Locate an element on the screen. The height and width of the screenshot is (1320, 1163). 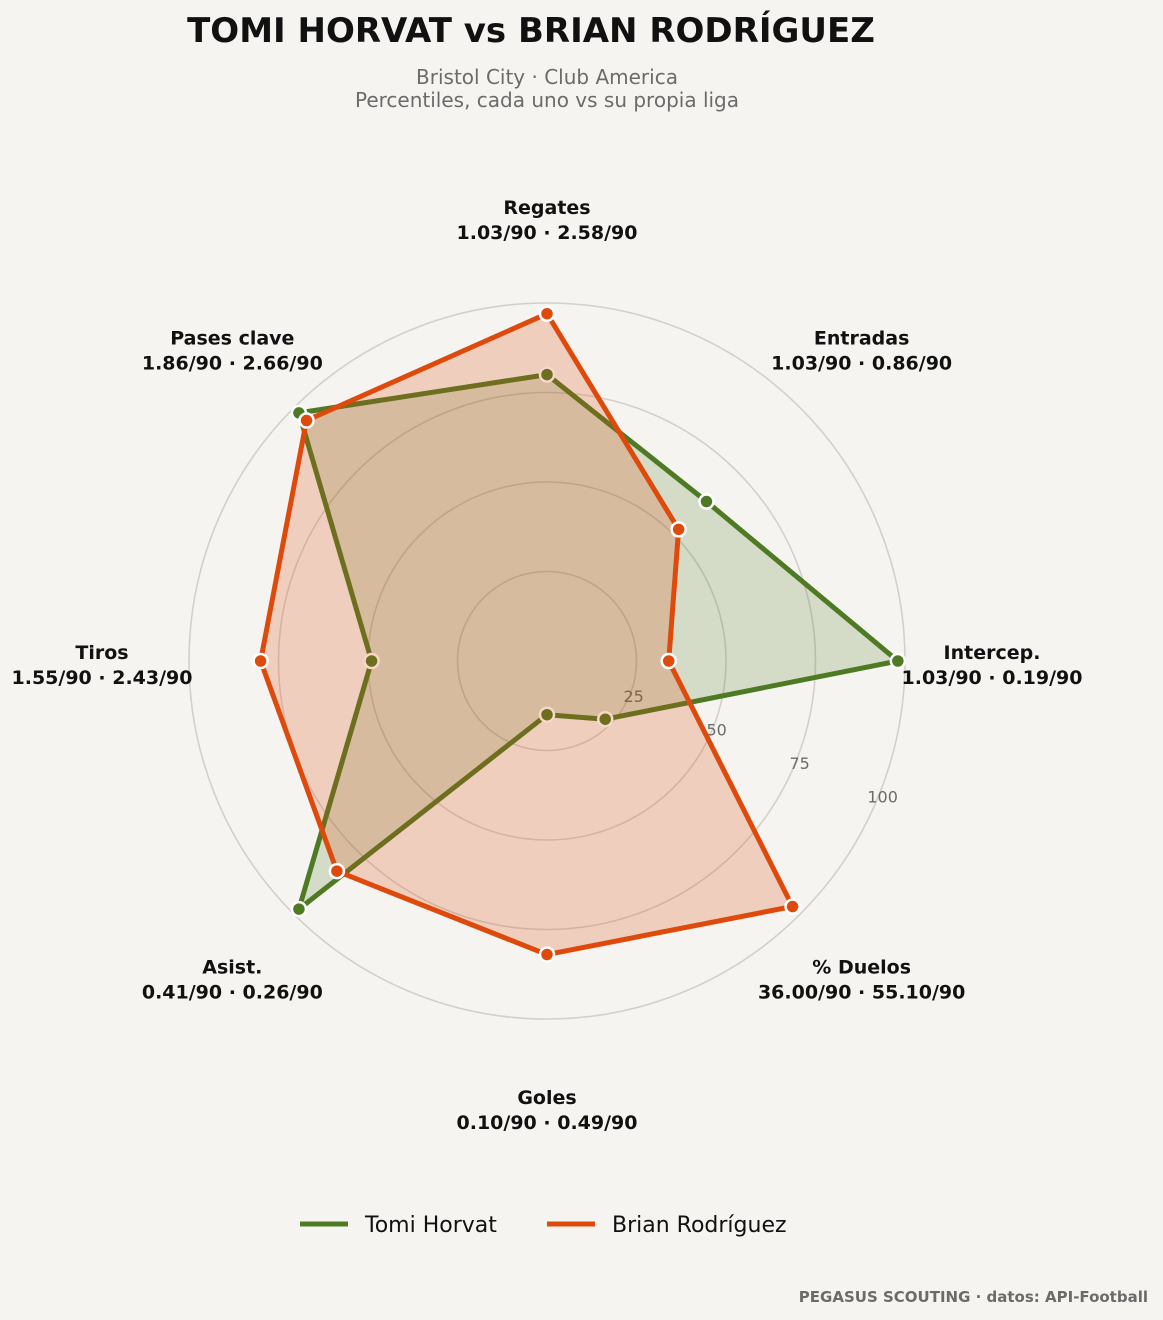
radar-tick-labels: 25 50 75 100 is located at coordinates (761, 747).